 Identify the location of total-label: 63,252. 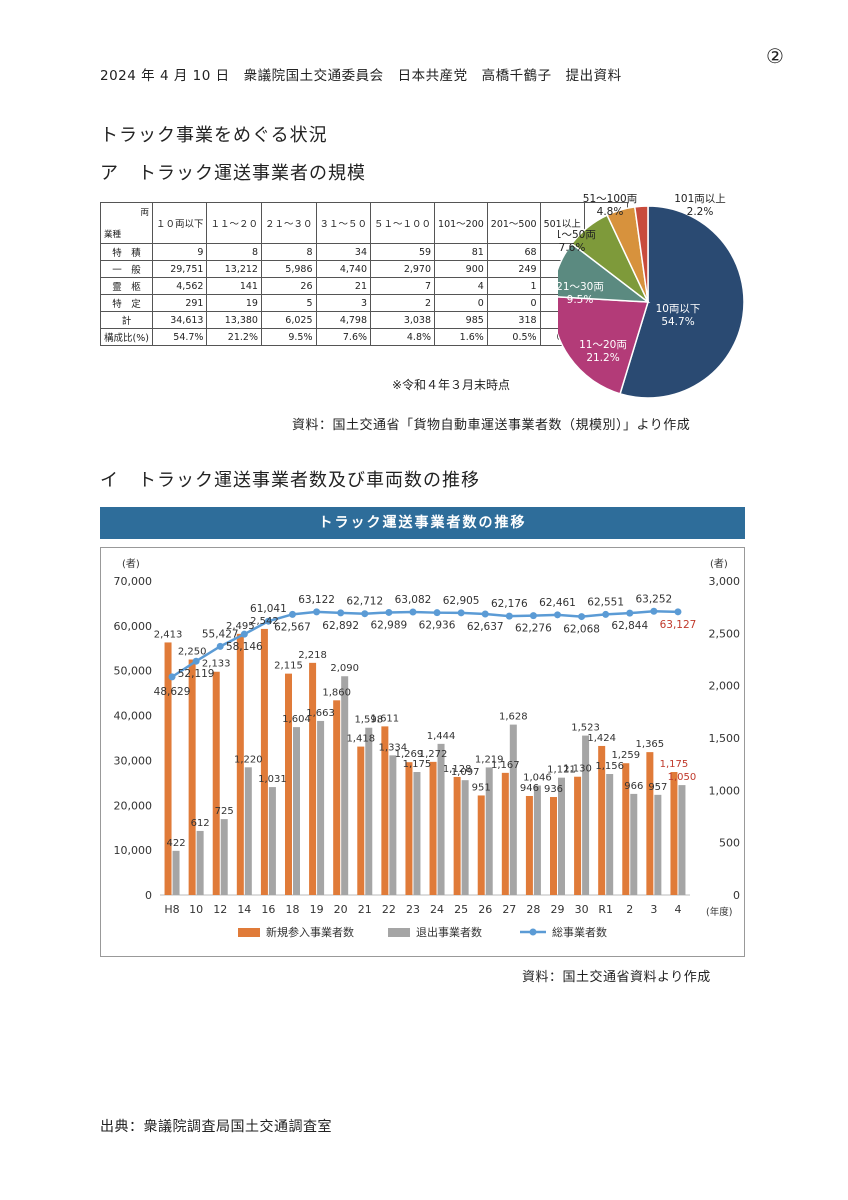
(653, 599).